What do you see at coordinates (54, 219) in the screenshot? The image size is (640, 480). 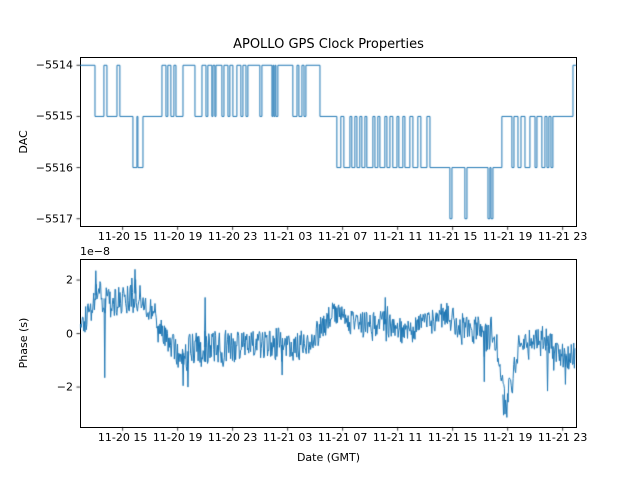 I see `dac-y-tick-label: −5517` at bounding box center [54, 219].